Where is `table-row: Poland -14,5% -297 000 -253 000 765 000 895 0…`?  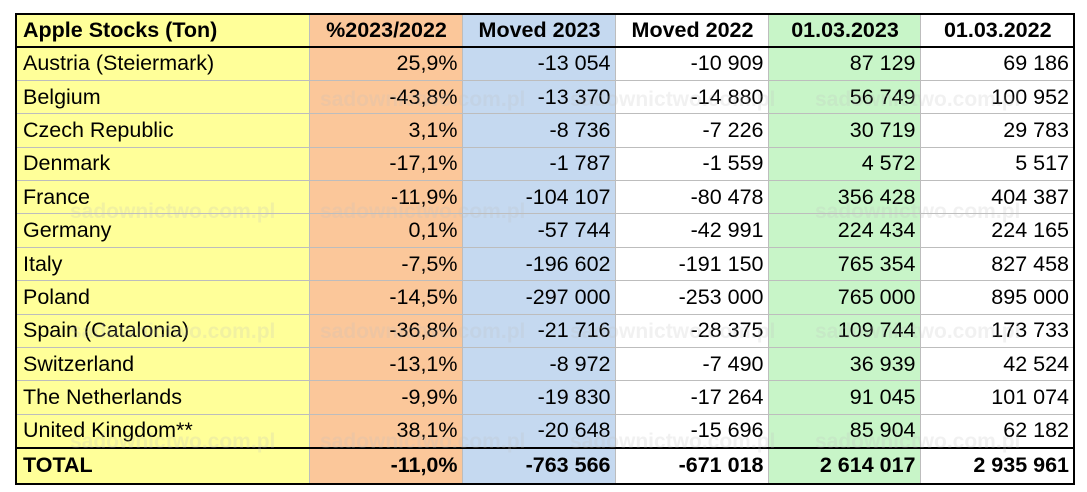 table-row: Poland -14,5% -297 000 -253 000 765 000 895 0… is located at coordinates (544, 297).